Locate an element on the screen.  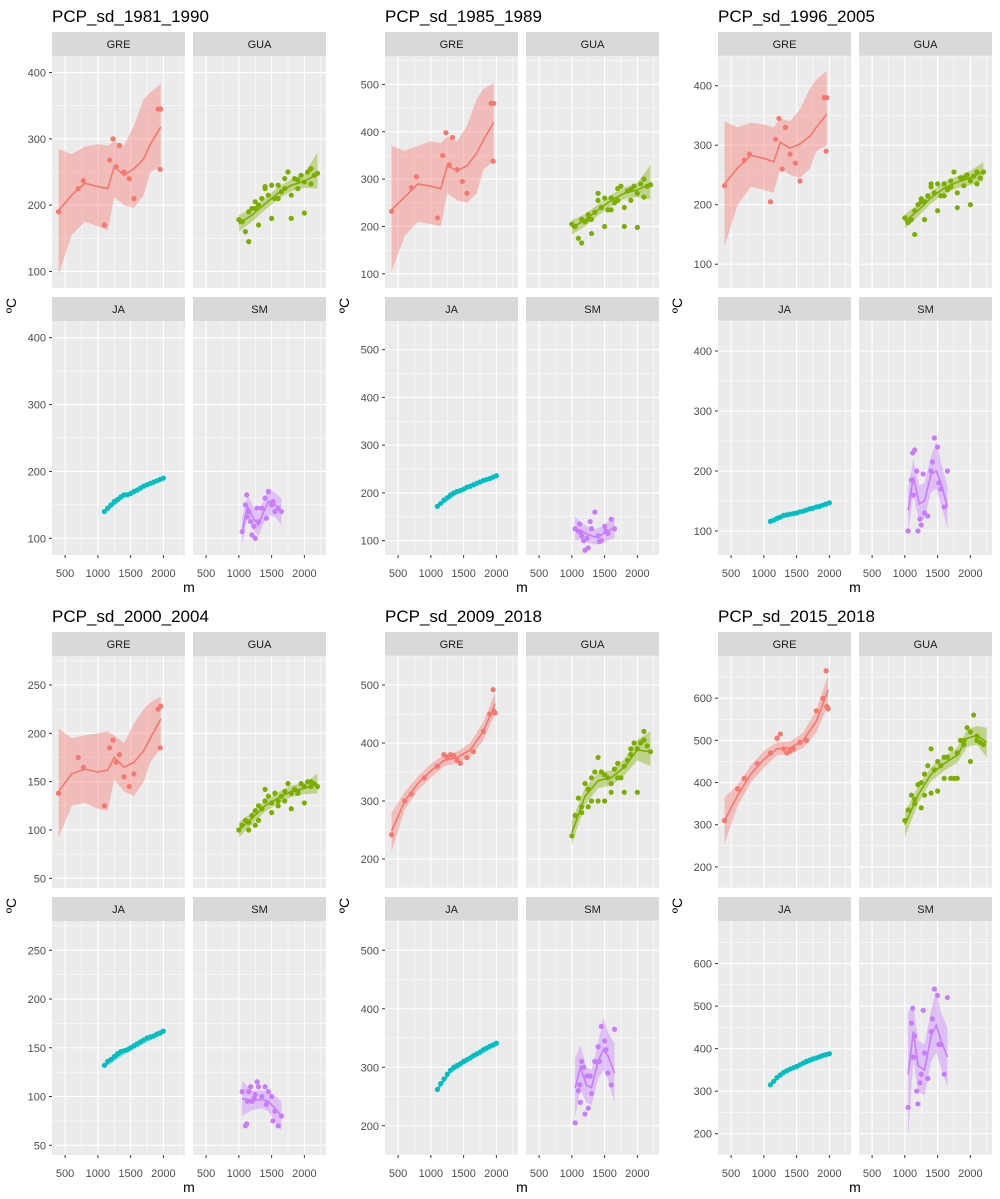
y-tick-label: 250 is located at coordinates (37, 951).